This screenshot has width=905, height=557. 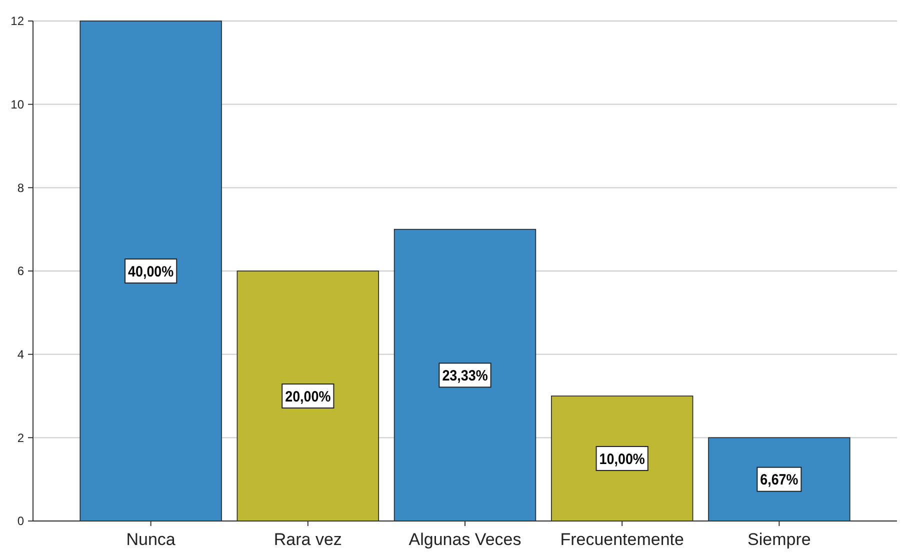 What do you see at coordinates (151, 539) in the screenshot?
I see `x-tick-label: Nunca` at bounding box center [151, 539].